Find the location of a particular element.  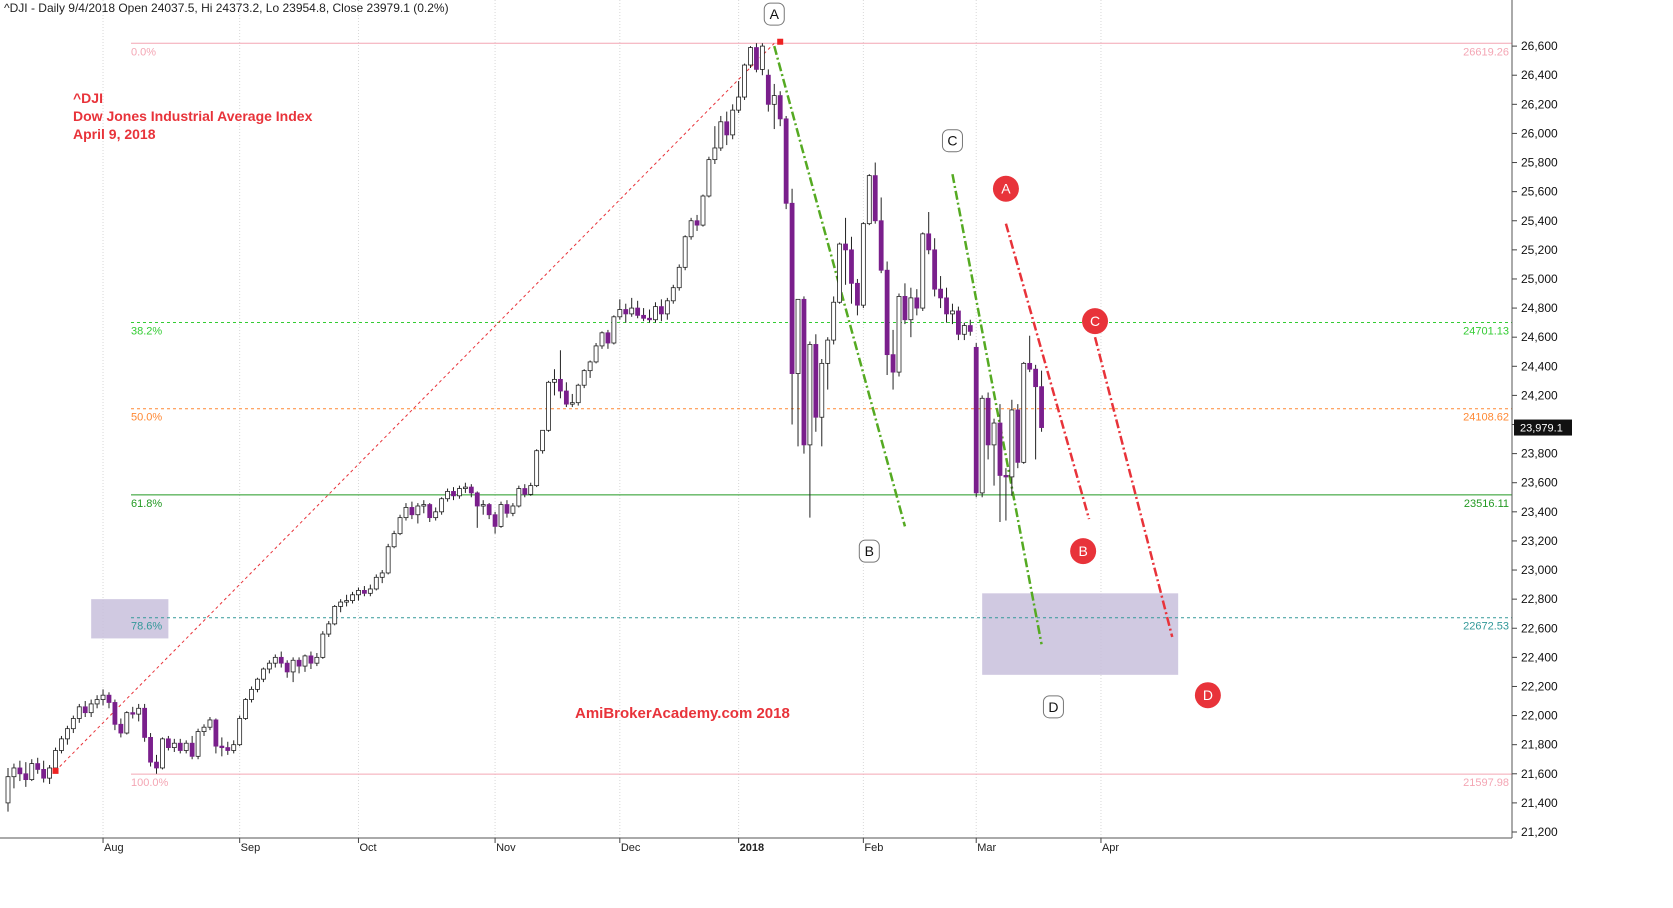

pattern-label-b-white: B is located at coordinates (869, 551).